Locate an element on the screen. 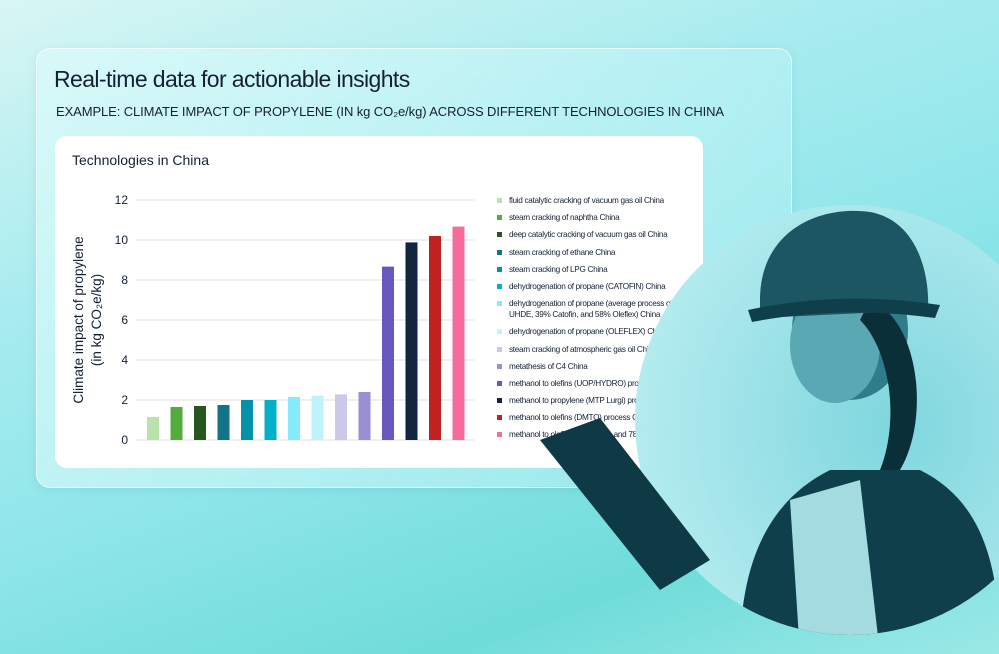 Image resolution: width=999 pixels, height=654 pixels. legend-label: steam cracking of ethane China is located at coordinates (562, 252).